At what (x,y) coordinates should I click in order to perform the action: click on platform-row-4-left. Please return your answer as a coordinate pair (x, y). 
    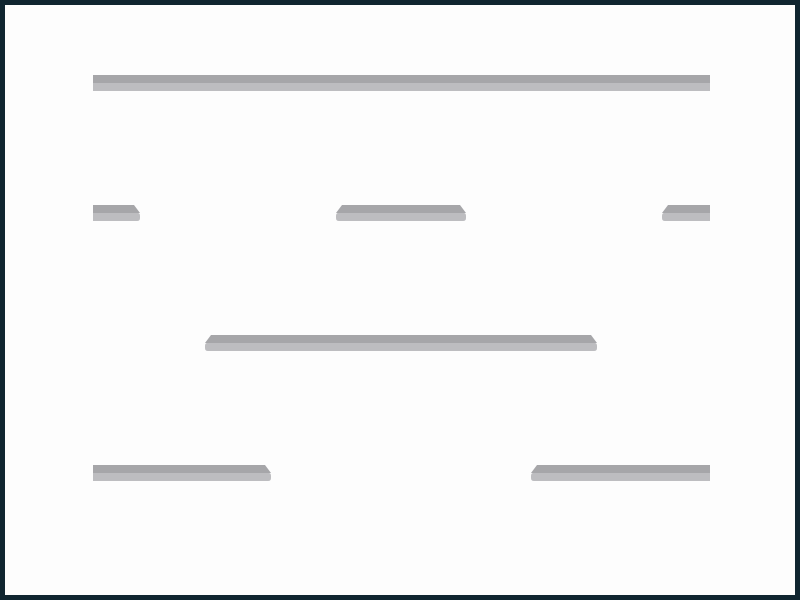
    Looking at the image, I should click on (182, 473).